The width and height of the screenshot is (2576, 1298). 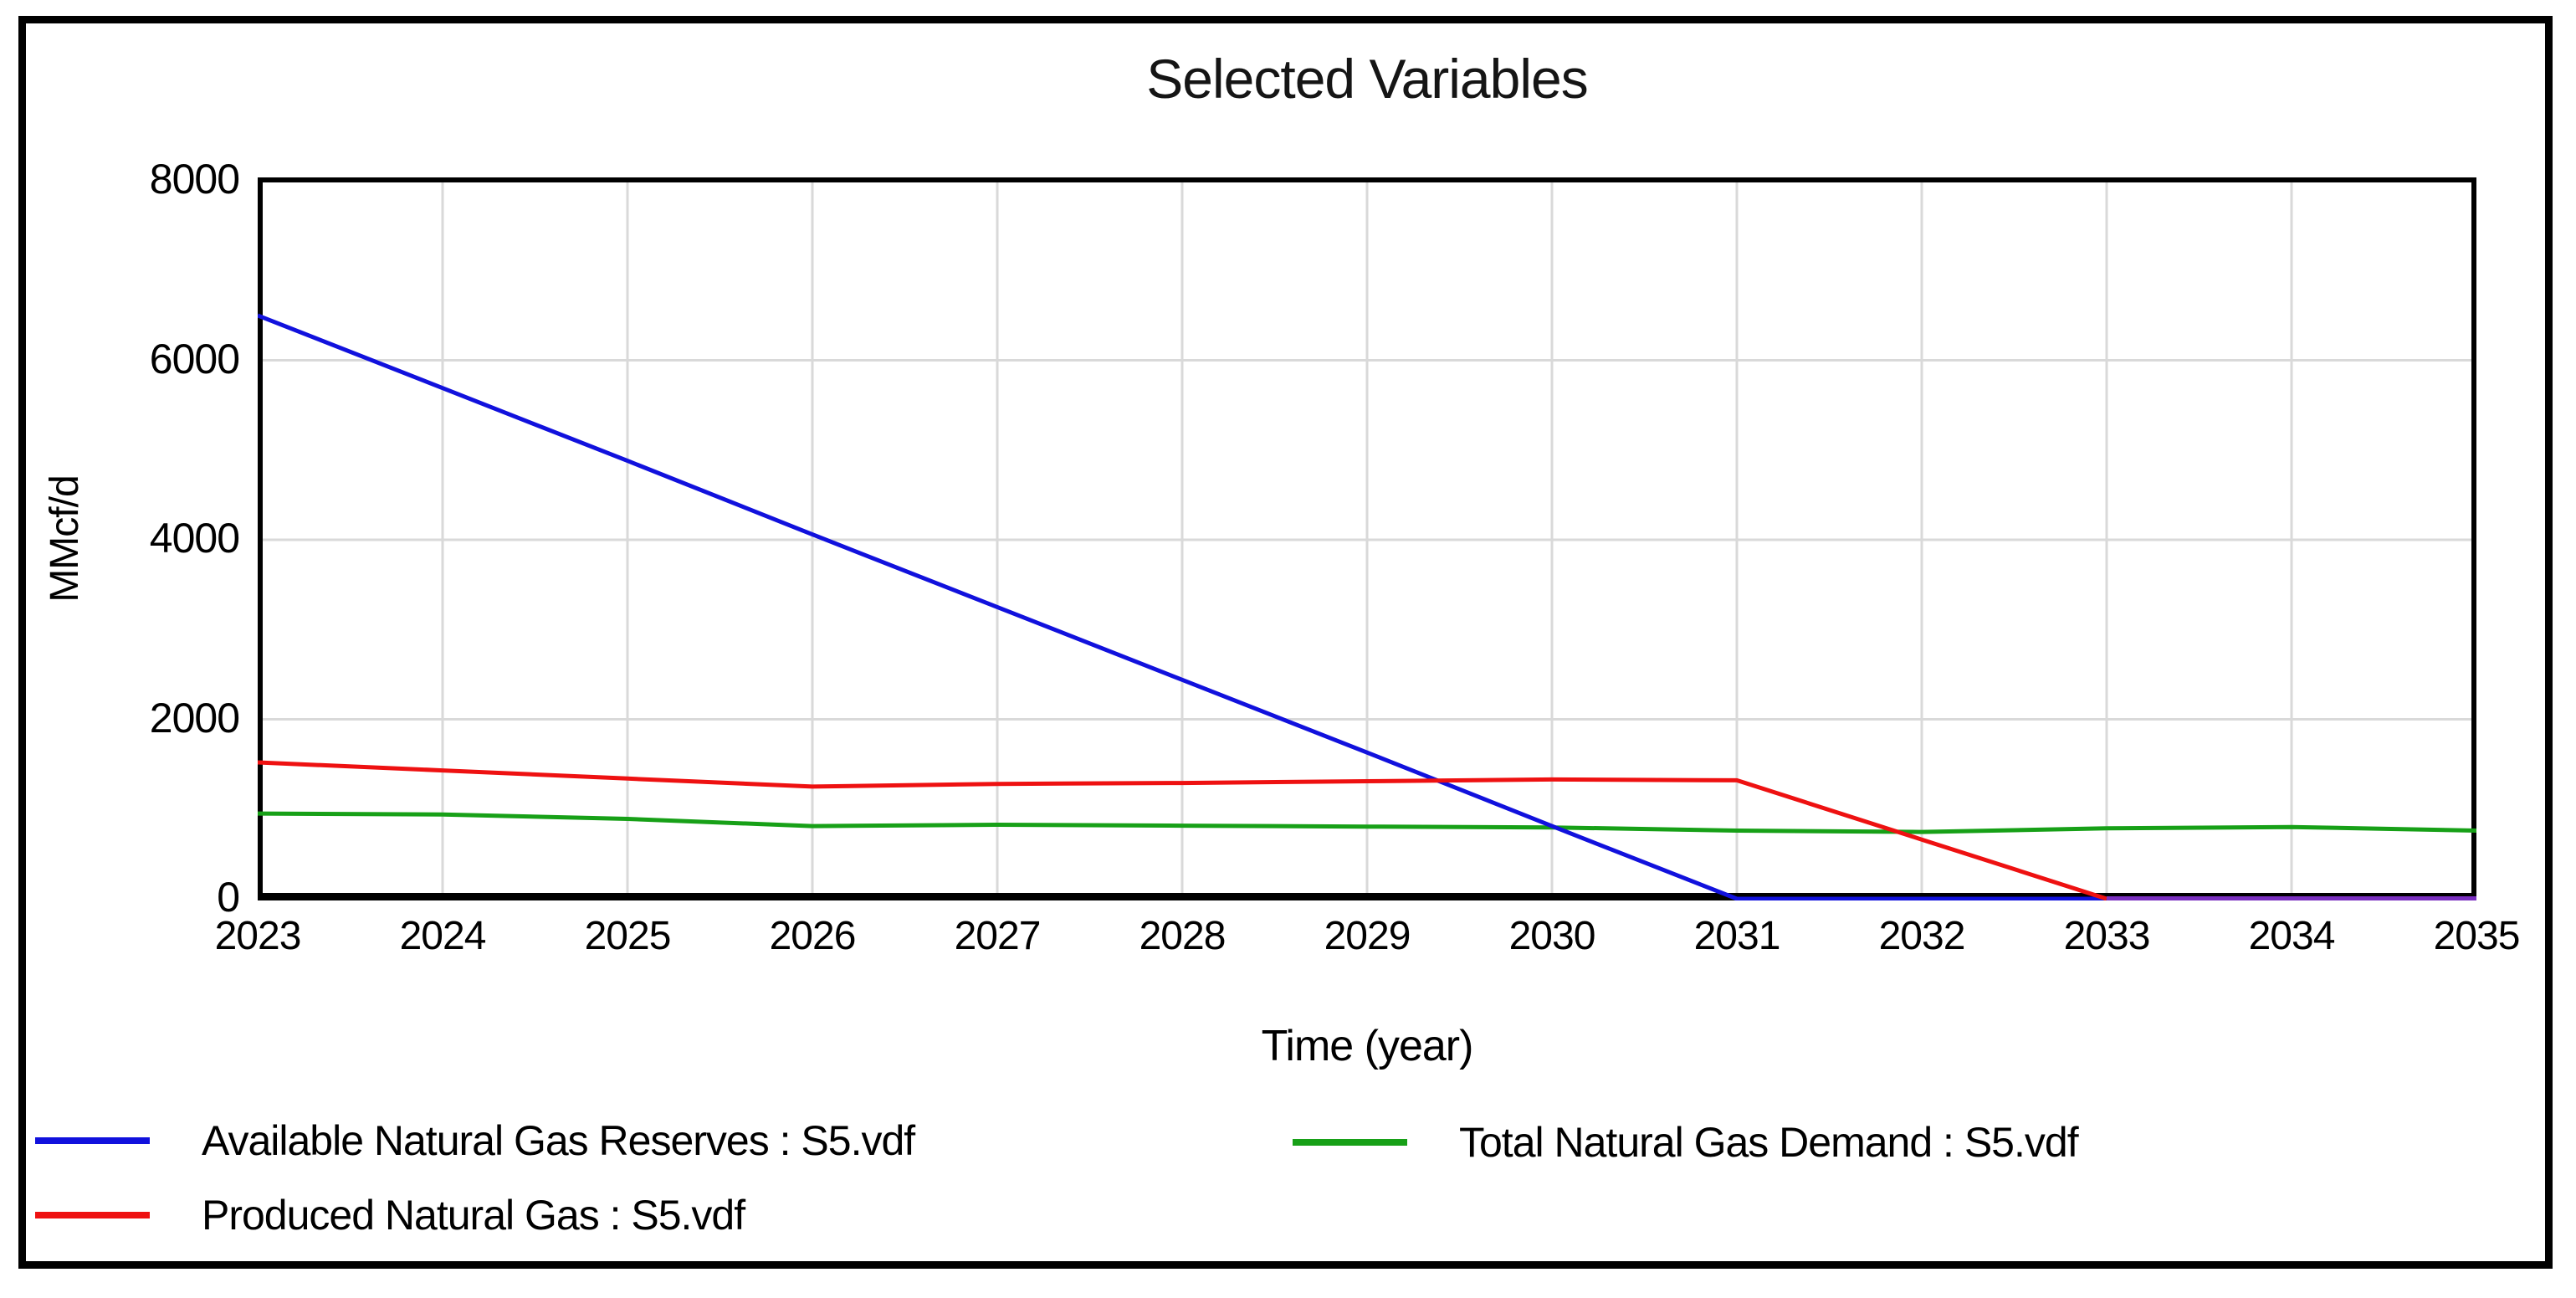 What do you see at coordinates (628, 936) in the screenshot?
I see `x-tick-label: 2025` at bounding box center [628, 936].